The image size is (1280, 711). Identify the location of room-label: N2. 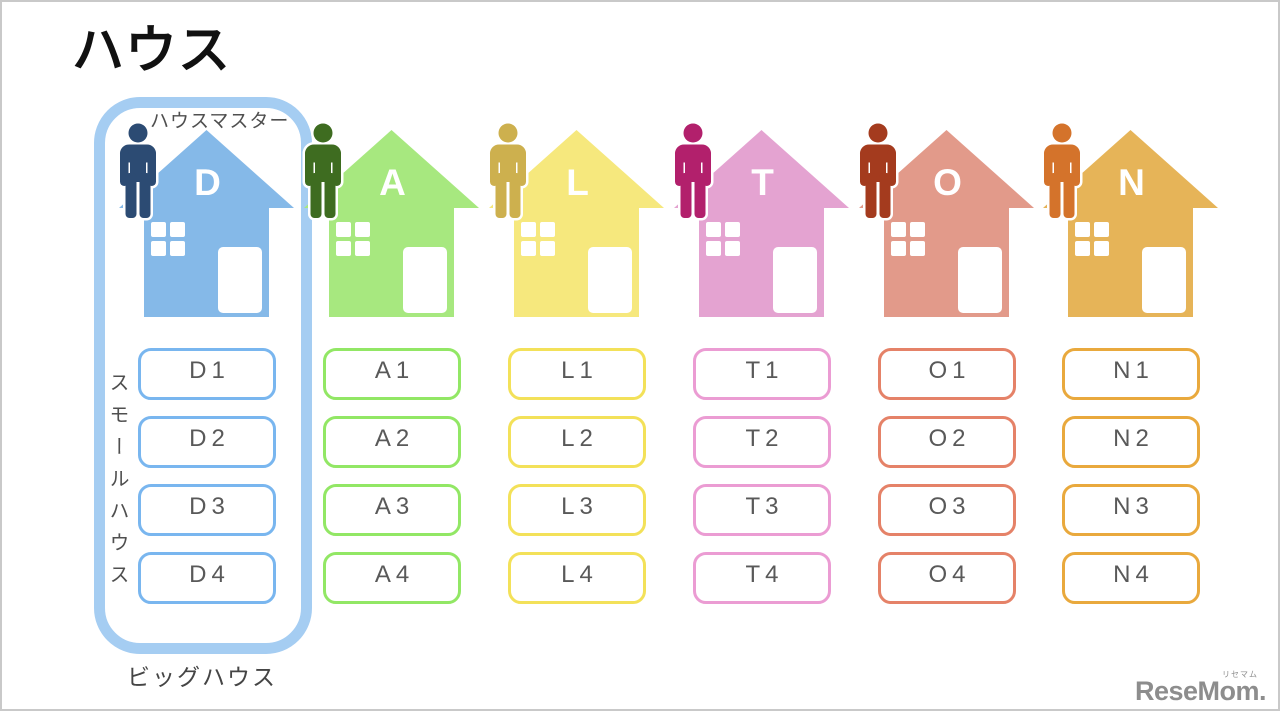
(1133, 438).